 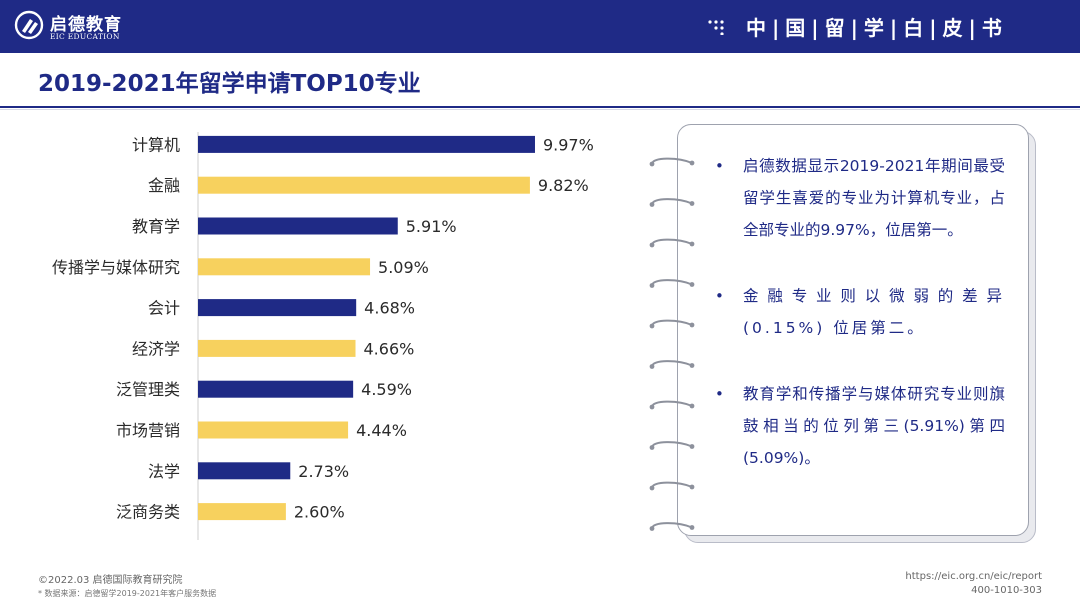 What do you see at coordinates (386, 389) in the screenshot?
I see `value-label: 4.59%` at bounding box center [386, 389].